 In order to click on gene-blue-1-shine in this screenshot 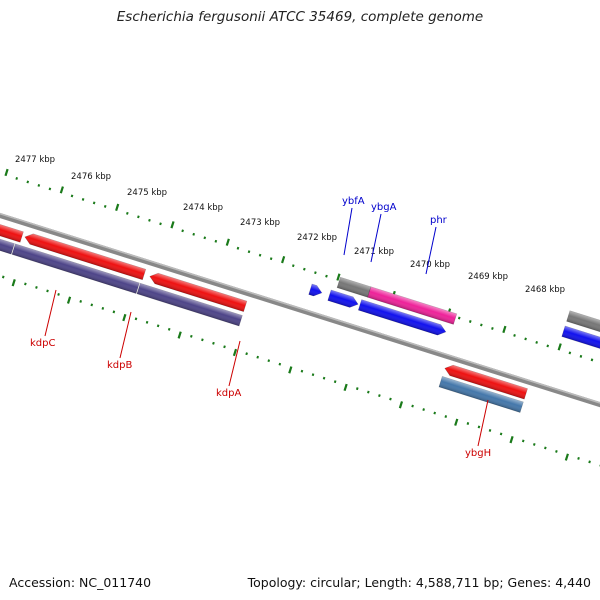, I will do `click(343, 298)`.